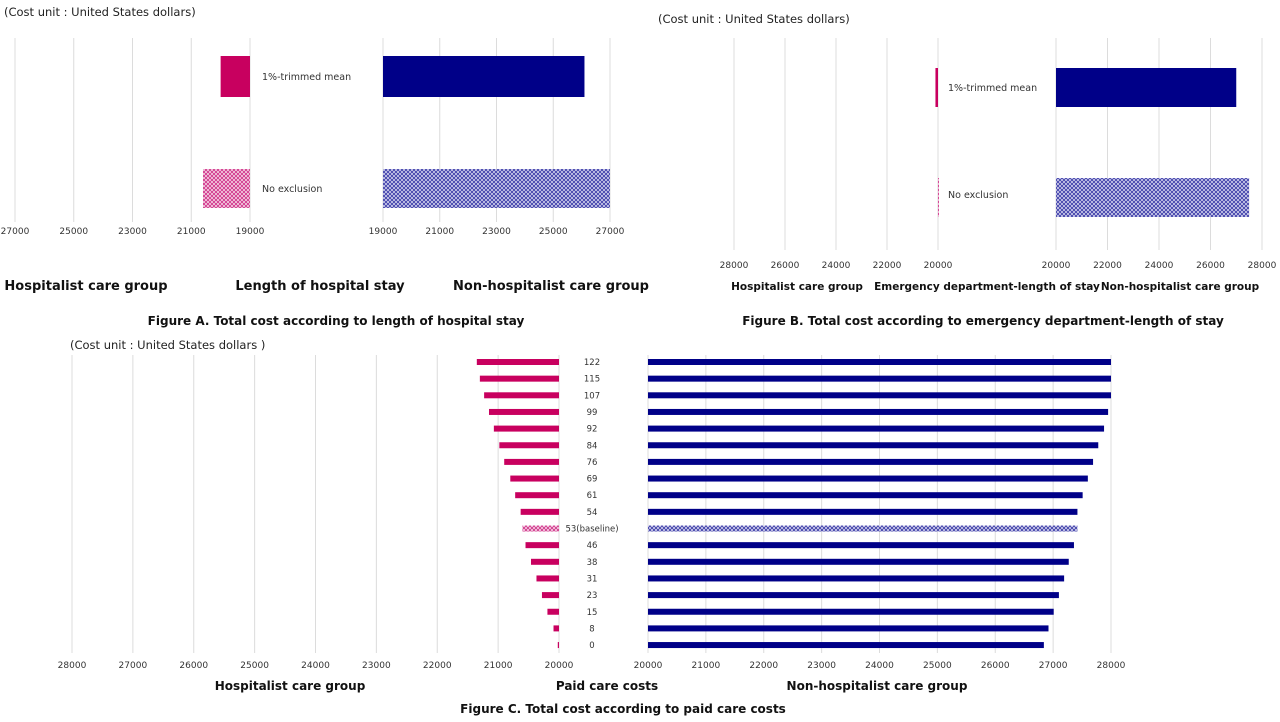  What do you see at coordinates (1180, 287) in the screenshot?
I see `figure-b-right-title: Non-hospitalist care group` at bounding box center [1180, 287].